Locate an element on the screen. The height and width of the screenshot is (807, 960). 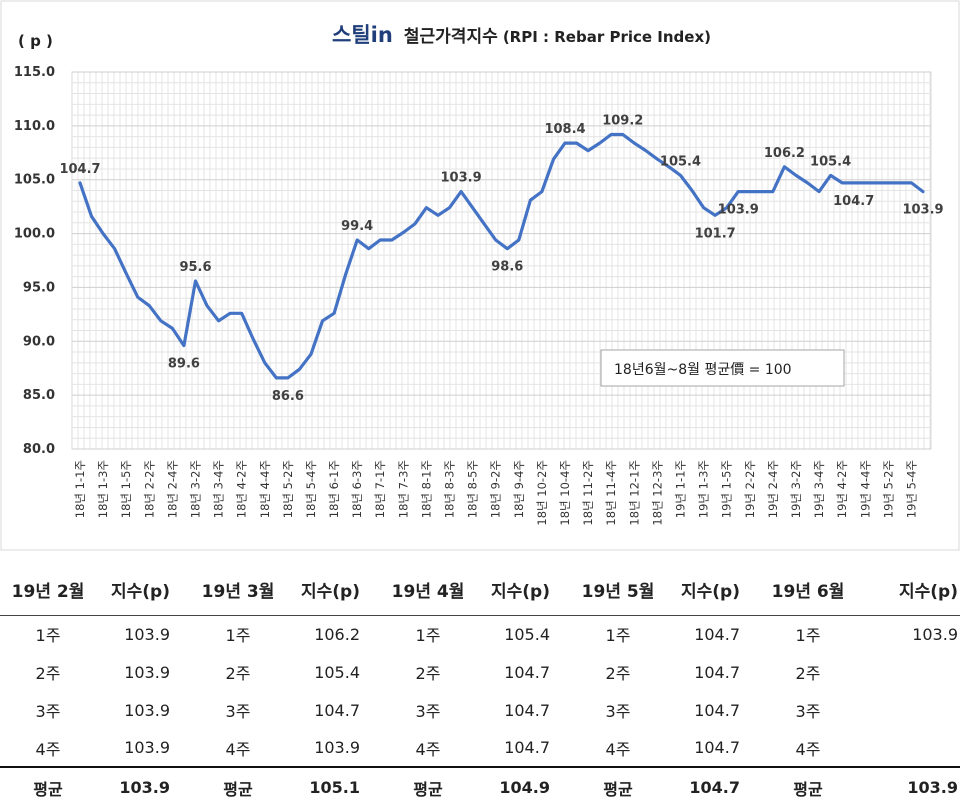
title-main: 철근가격지수 is located at coordinates (451, 37).